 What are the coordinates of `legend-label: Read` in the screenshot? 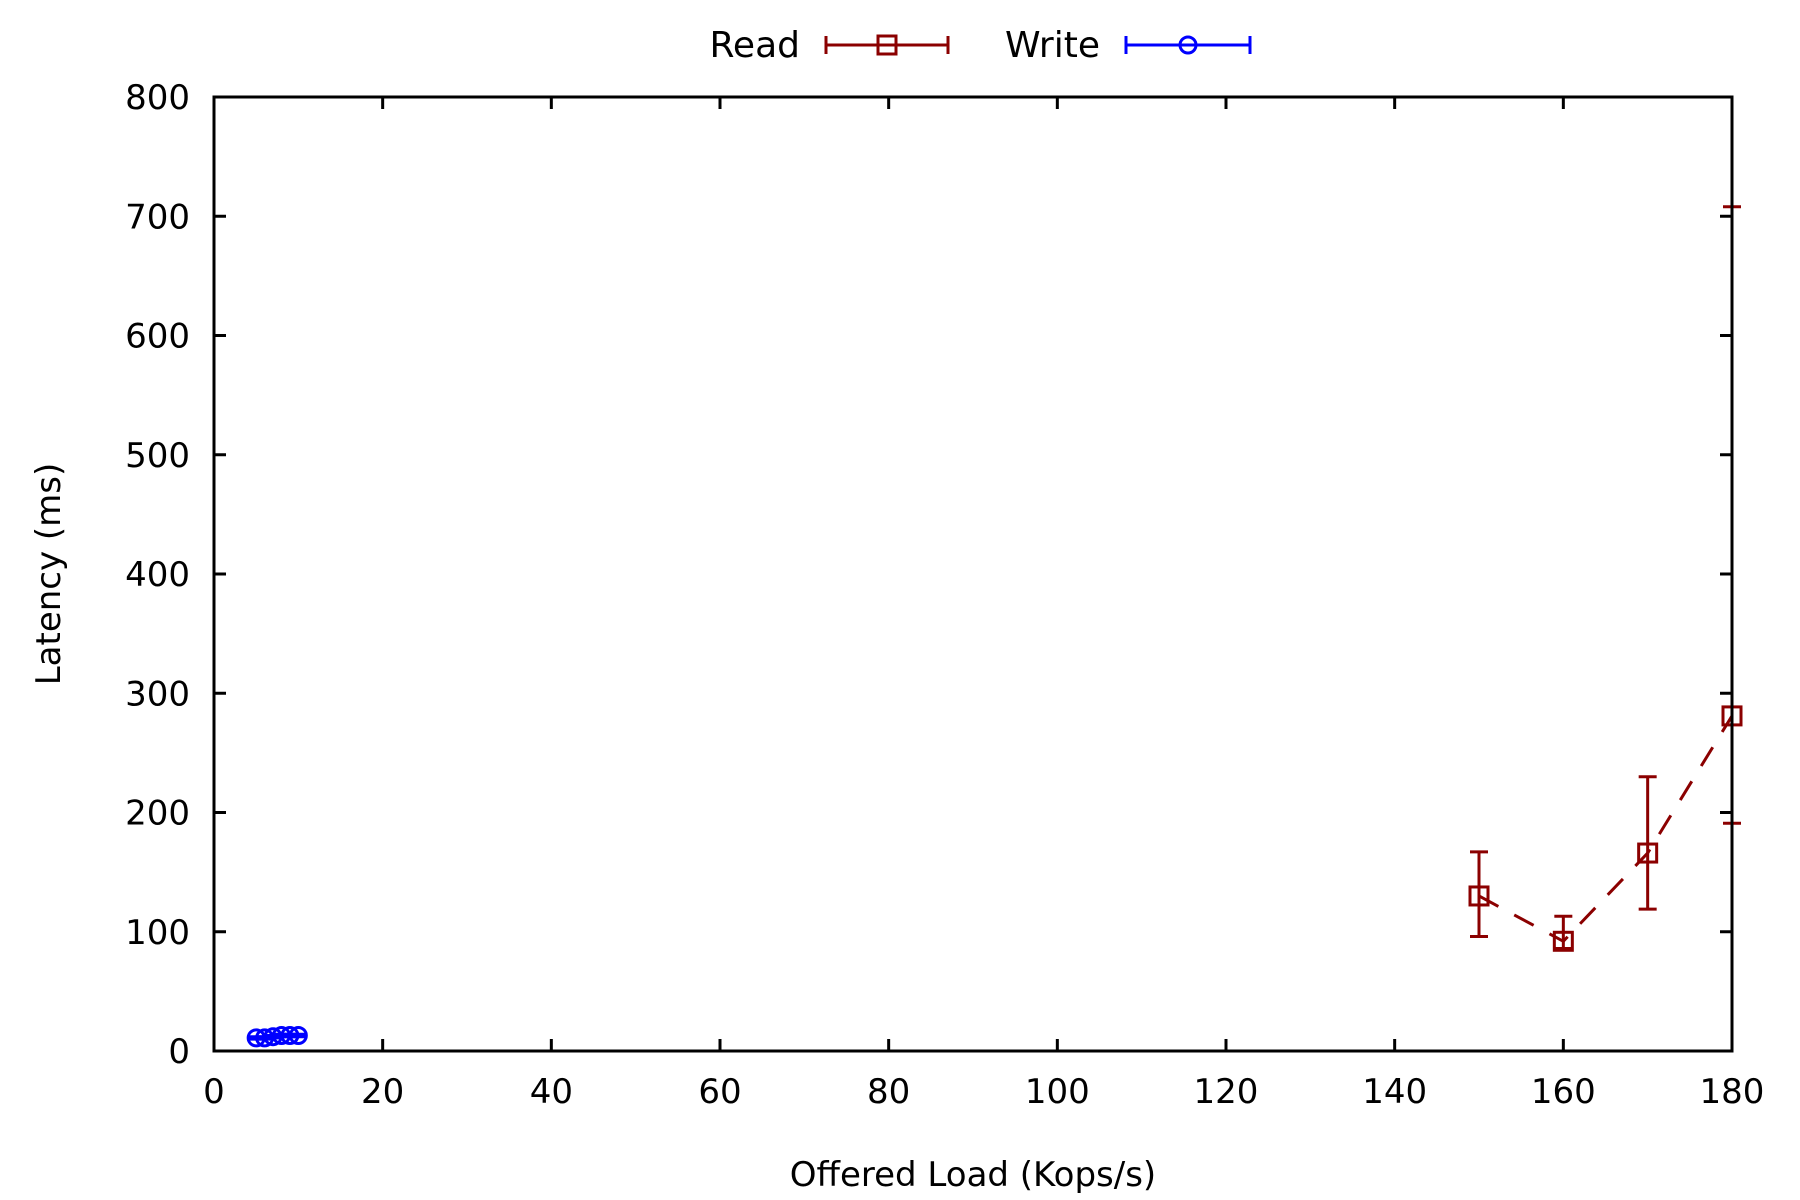 It's located at (755, 45).